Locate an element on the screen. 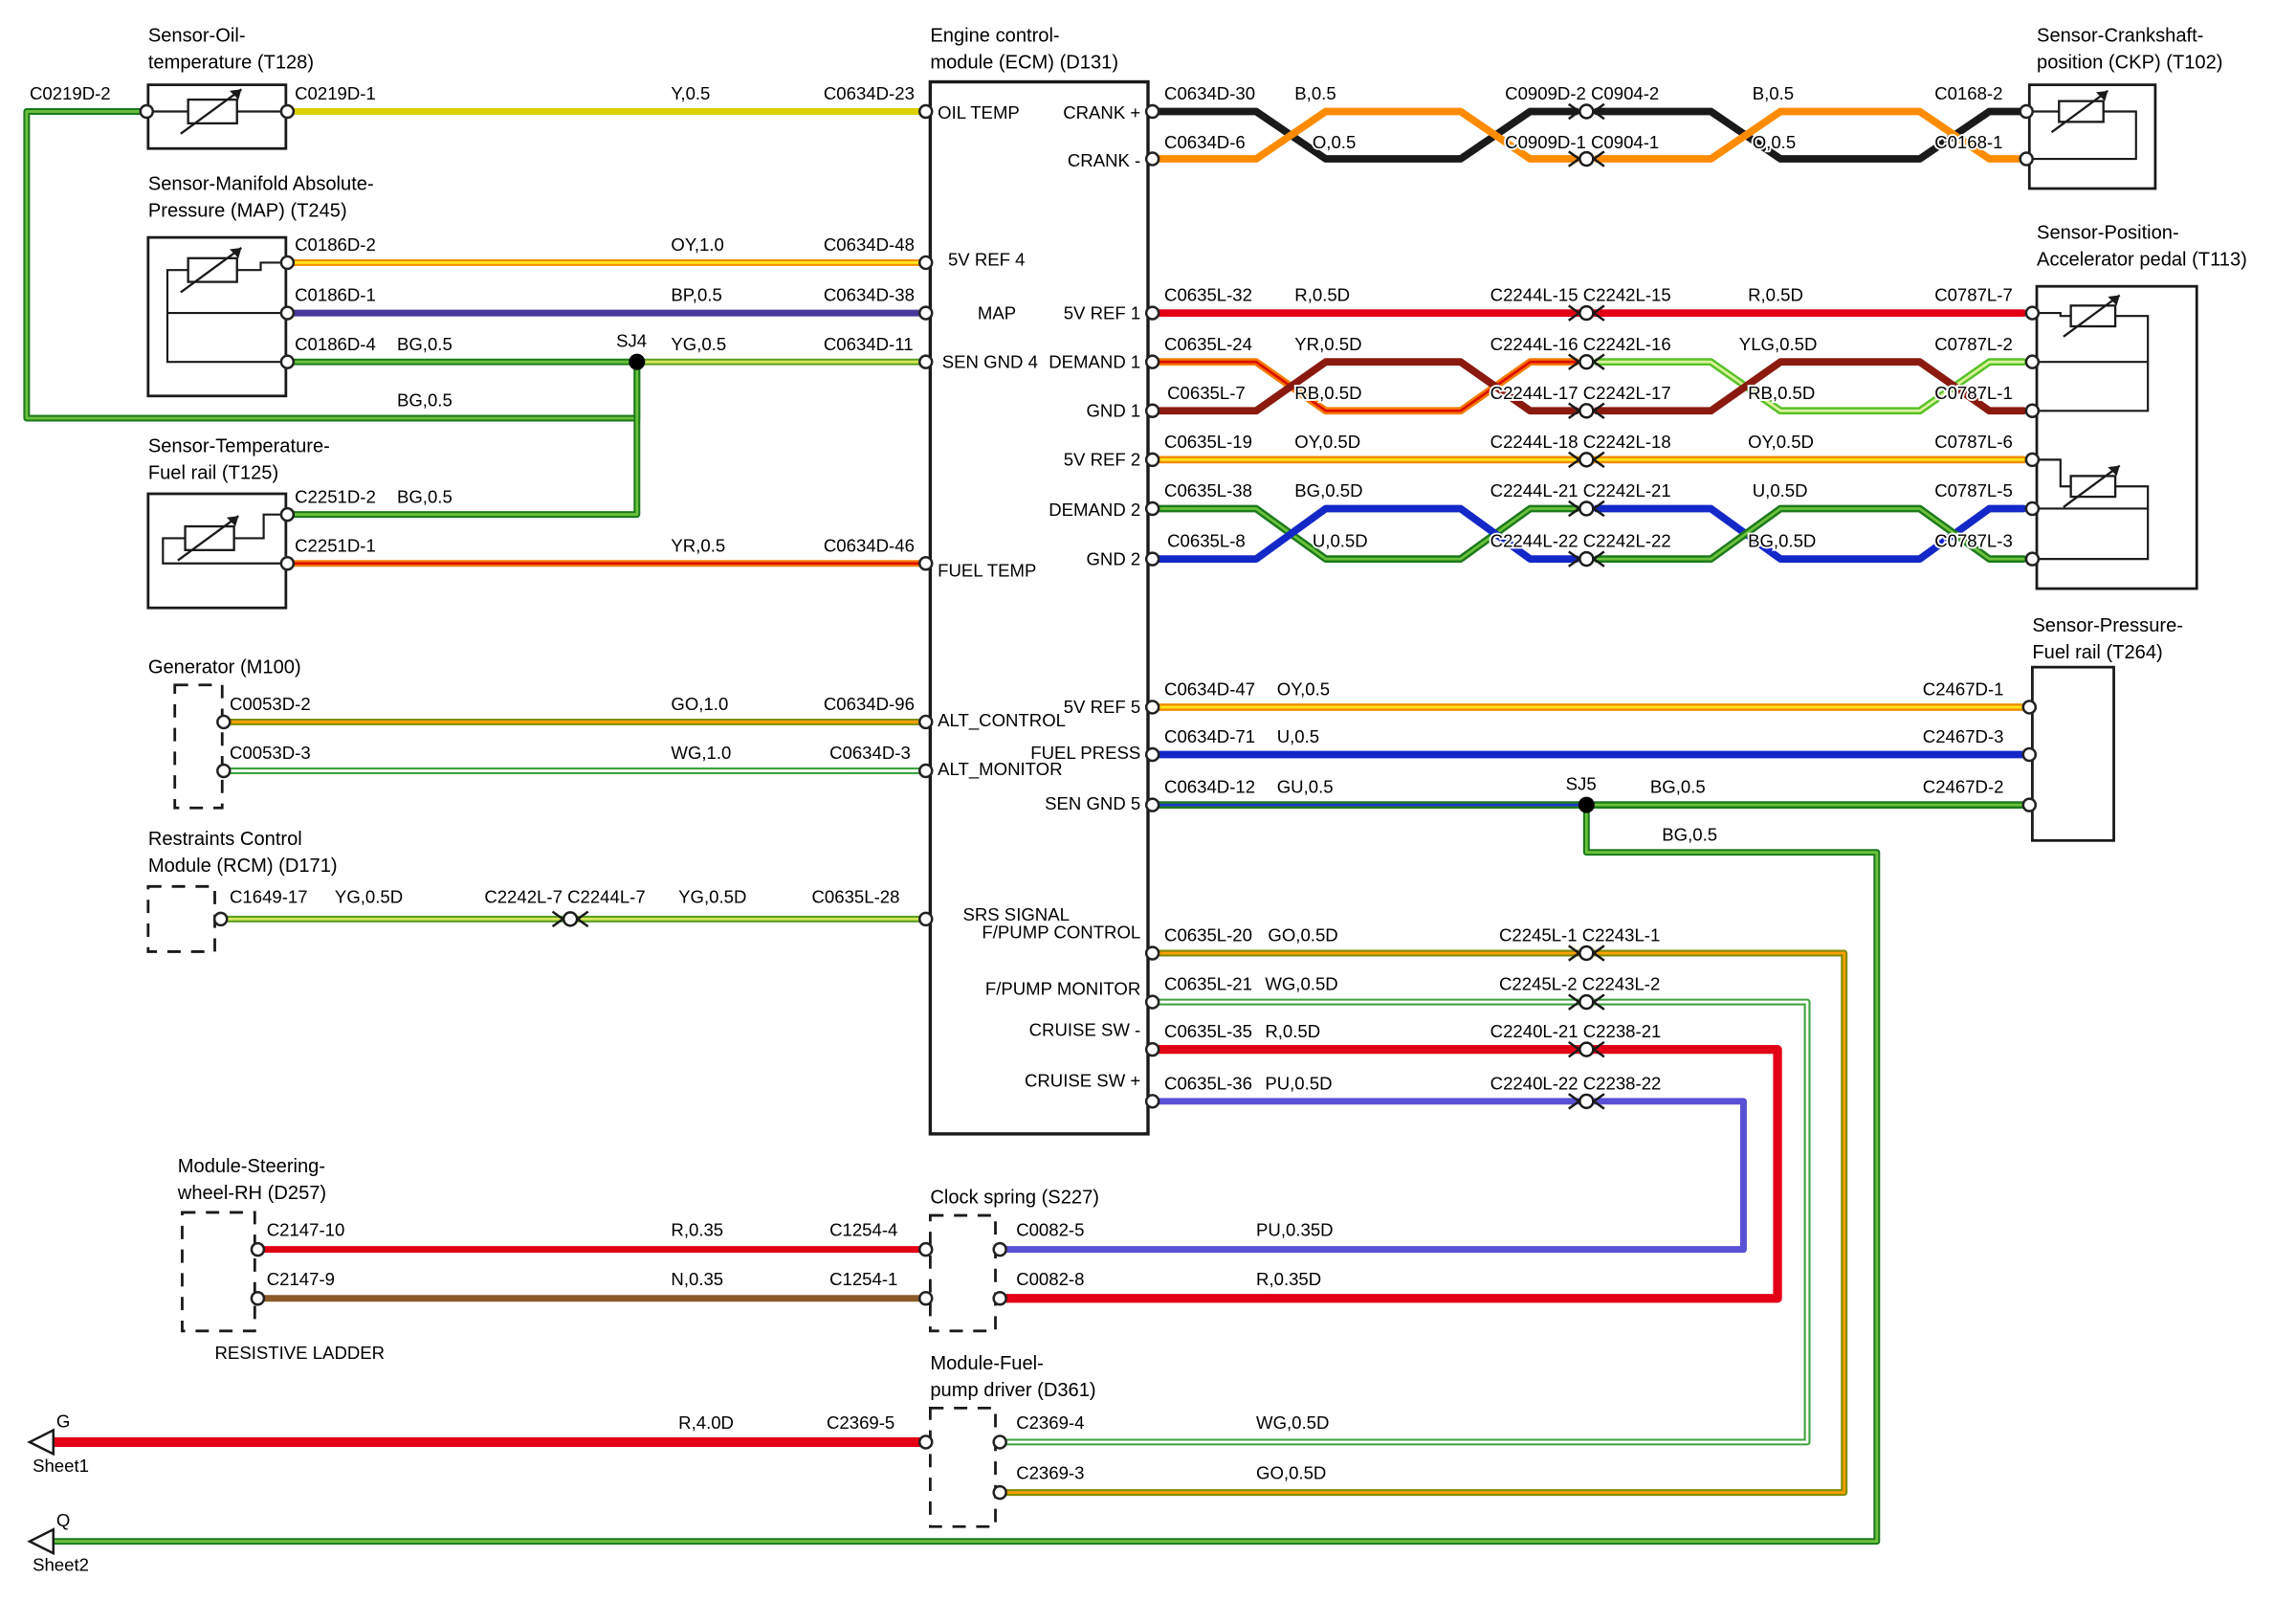  ecm-pin-label: 5V REF 2 is located at coordinates (1102, 460).